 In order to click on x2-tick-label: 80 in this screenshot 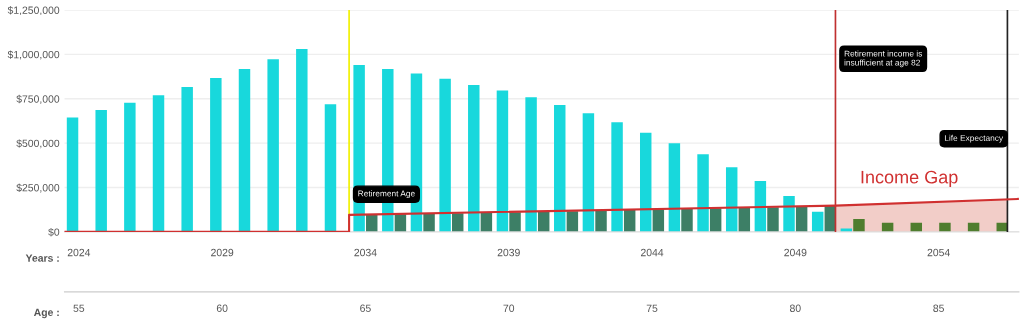, I will do `click(795, 308)`.